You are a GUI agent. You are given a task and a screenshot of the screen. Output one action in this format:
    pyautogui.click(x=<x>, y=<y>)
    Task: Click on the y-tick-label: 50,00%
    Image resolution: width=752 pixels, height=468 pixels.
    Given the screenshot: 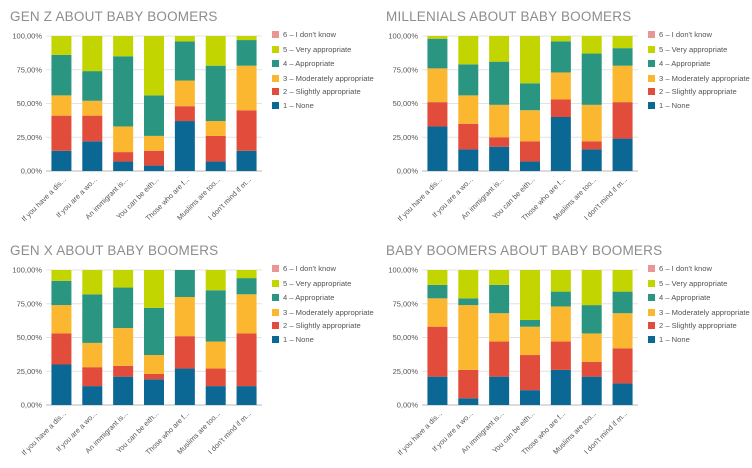 What is the action you would take?
    pyautogui.click(x=406, y=103)
    